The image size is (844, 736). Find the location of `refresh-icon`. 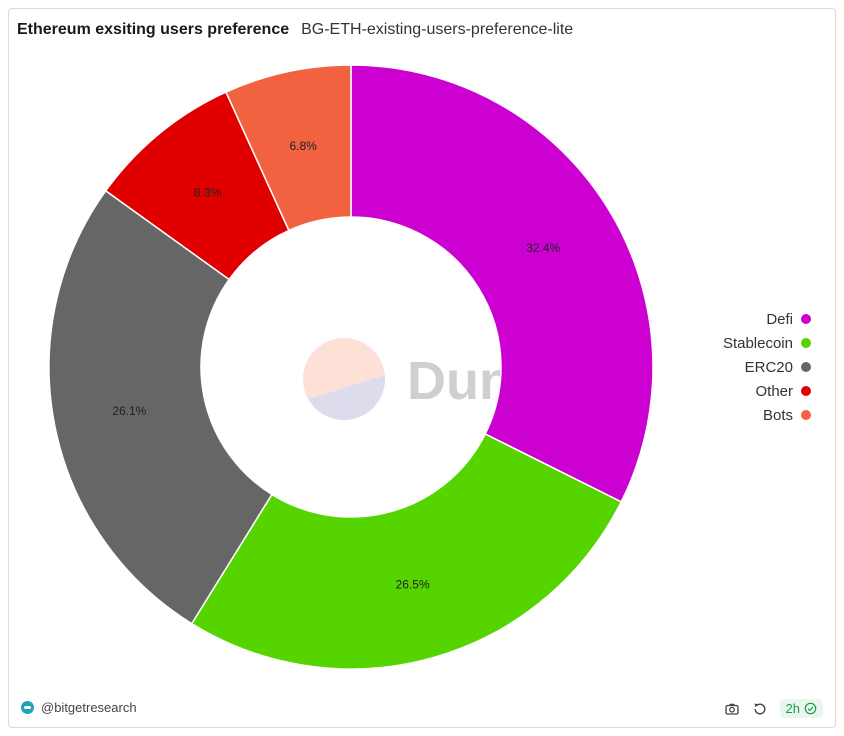

refresh-icon is located at coordinates (760, 709).